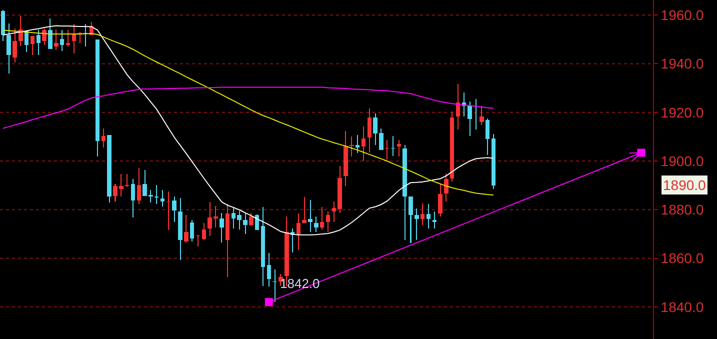  What do you see at coordinates (682, 258) in the screenshot?
I see `y-tick-label: 1860.0` at bounding box center [682, 258].